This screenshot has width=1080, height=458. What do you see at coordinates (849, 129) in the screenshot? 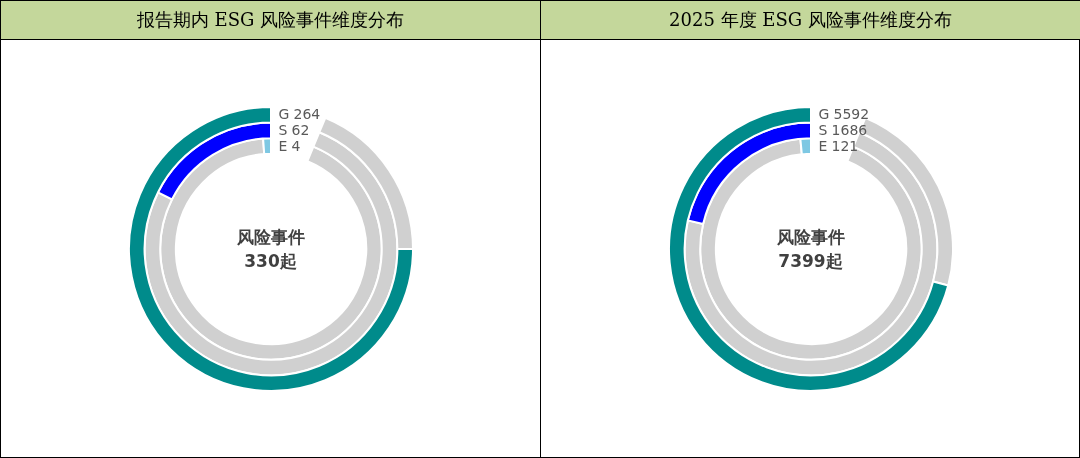
I see `data-label: 1686` at bounding box center [849, 129].